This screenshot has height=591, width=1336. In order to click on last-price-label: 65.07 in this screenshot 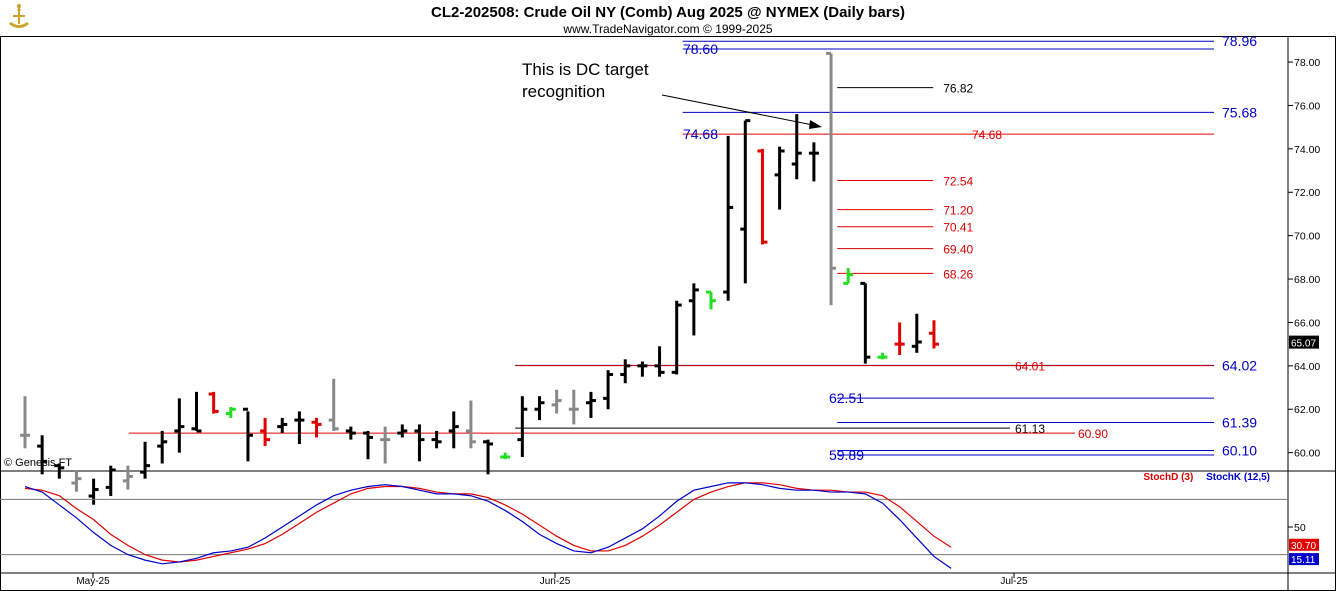, I will do `click(1303, 344)`.